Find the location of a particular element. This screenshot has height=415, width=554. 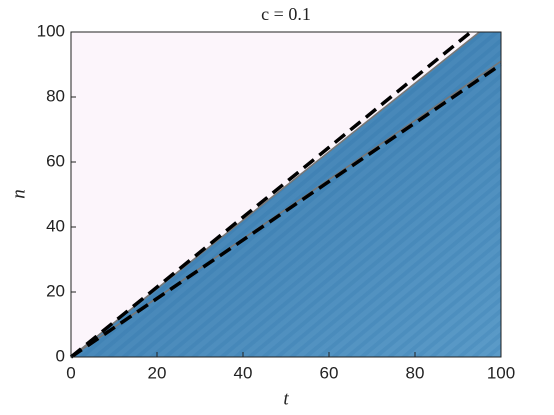

y-tick-label: 20 is located at coordinates (55, 290).